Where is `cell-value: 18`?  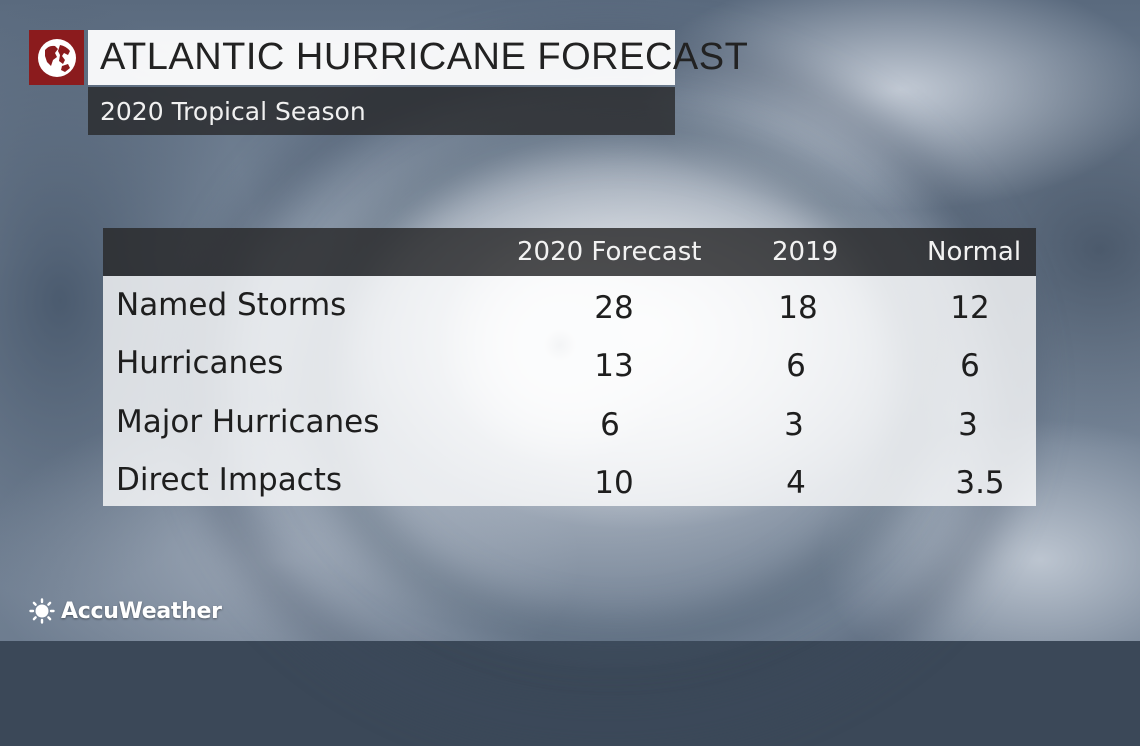
cell-value: 18 is located at coordinates (798, 308).